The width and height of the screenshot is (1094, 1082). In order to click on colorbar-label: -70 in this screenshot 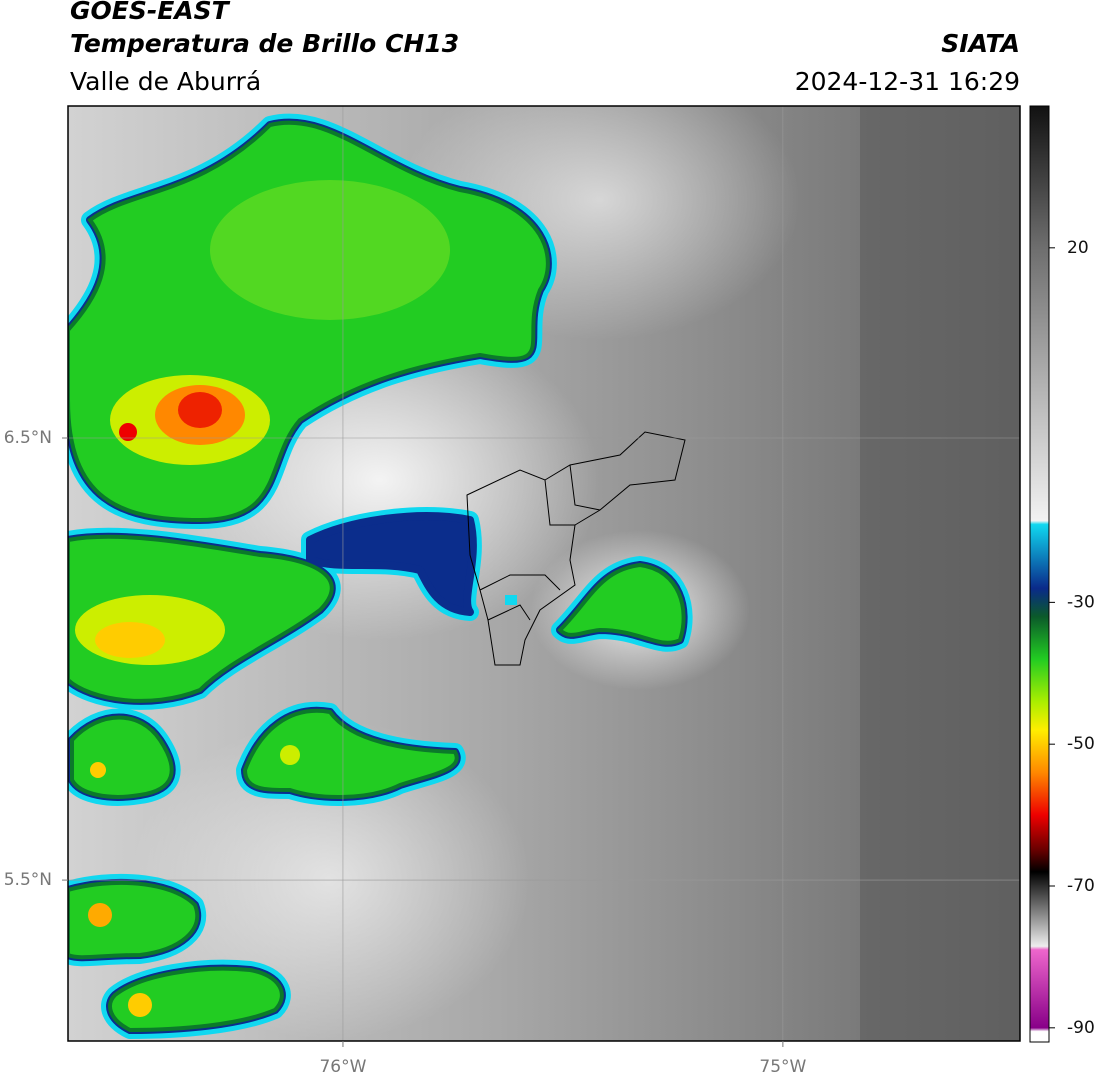, I will do `click(1080, 886)`.